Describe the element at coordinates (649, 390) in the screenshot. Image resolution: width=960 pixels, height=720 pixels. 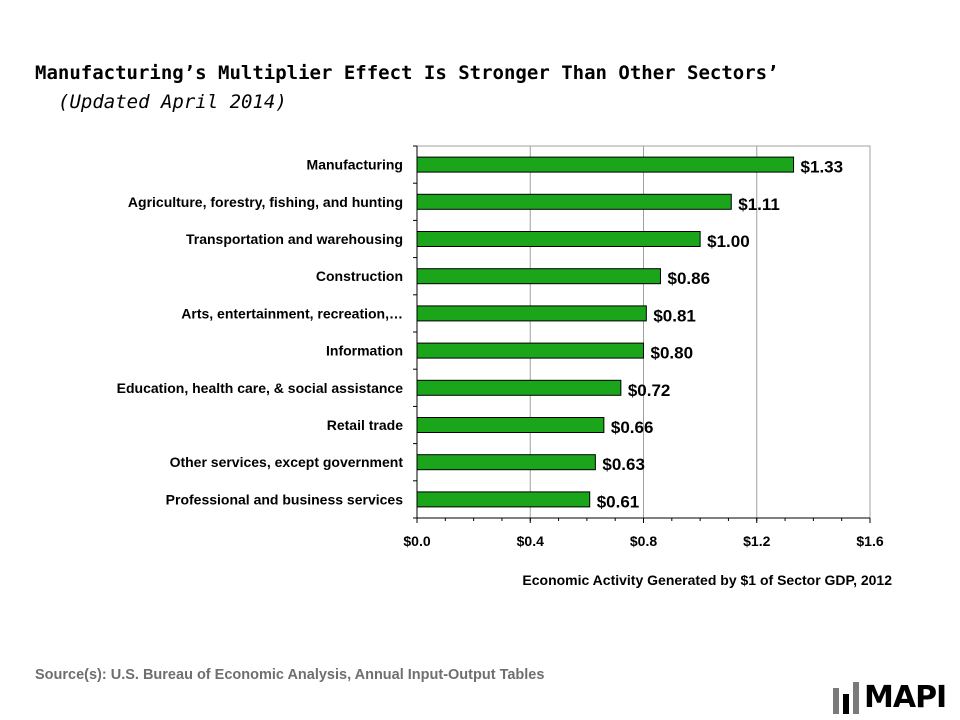
I see `value-label: $0.72` at that location.